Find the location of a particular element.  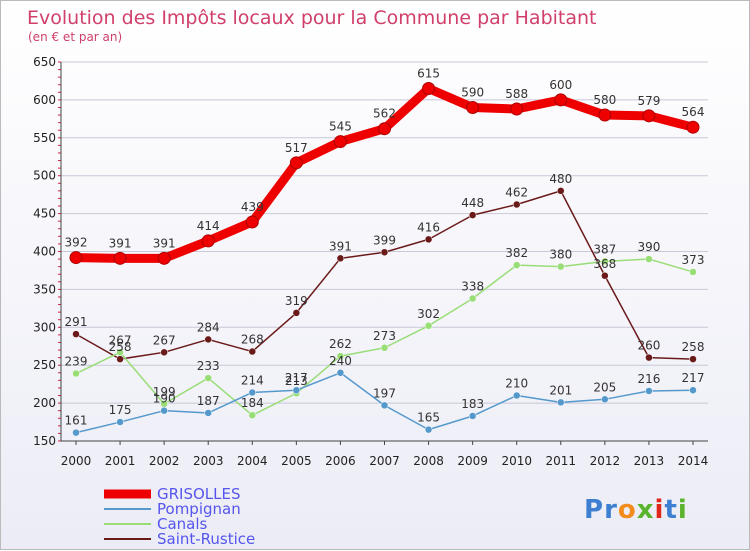

logo-letter: r is located at coordinates (611, 510).